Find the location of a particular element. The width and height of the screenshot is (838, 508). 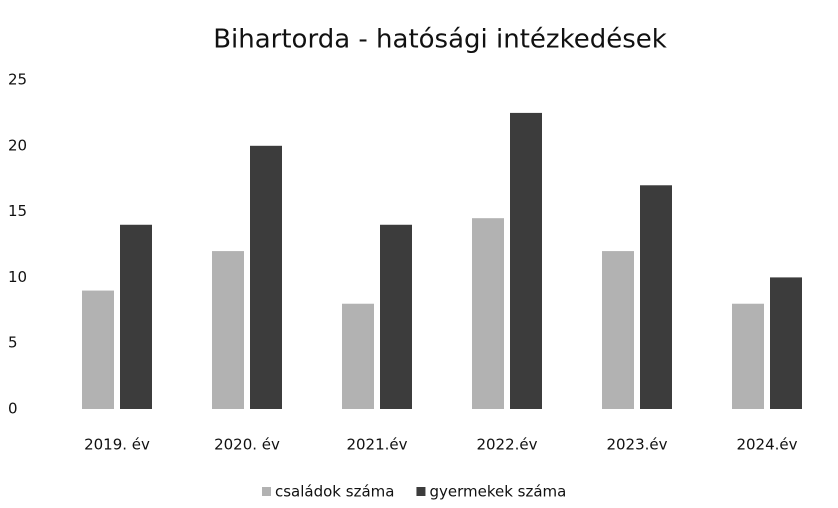

legend-label: családok száma is located at coordinates (334, 492).